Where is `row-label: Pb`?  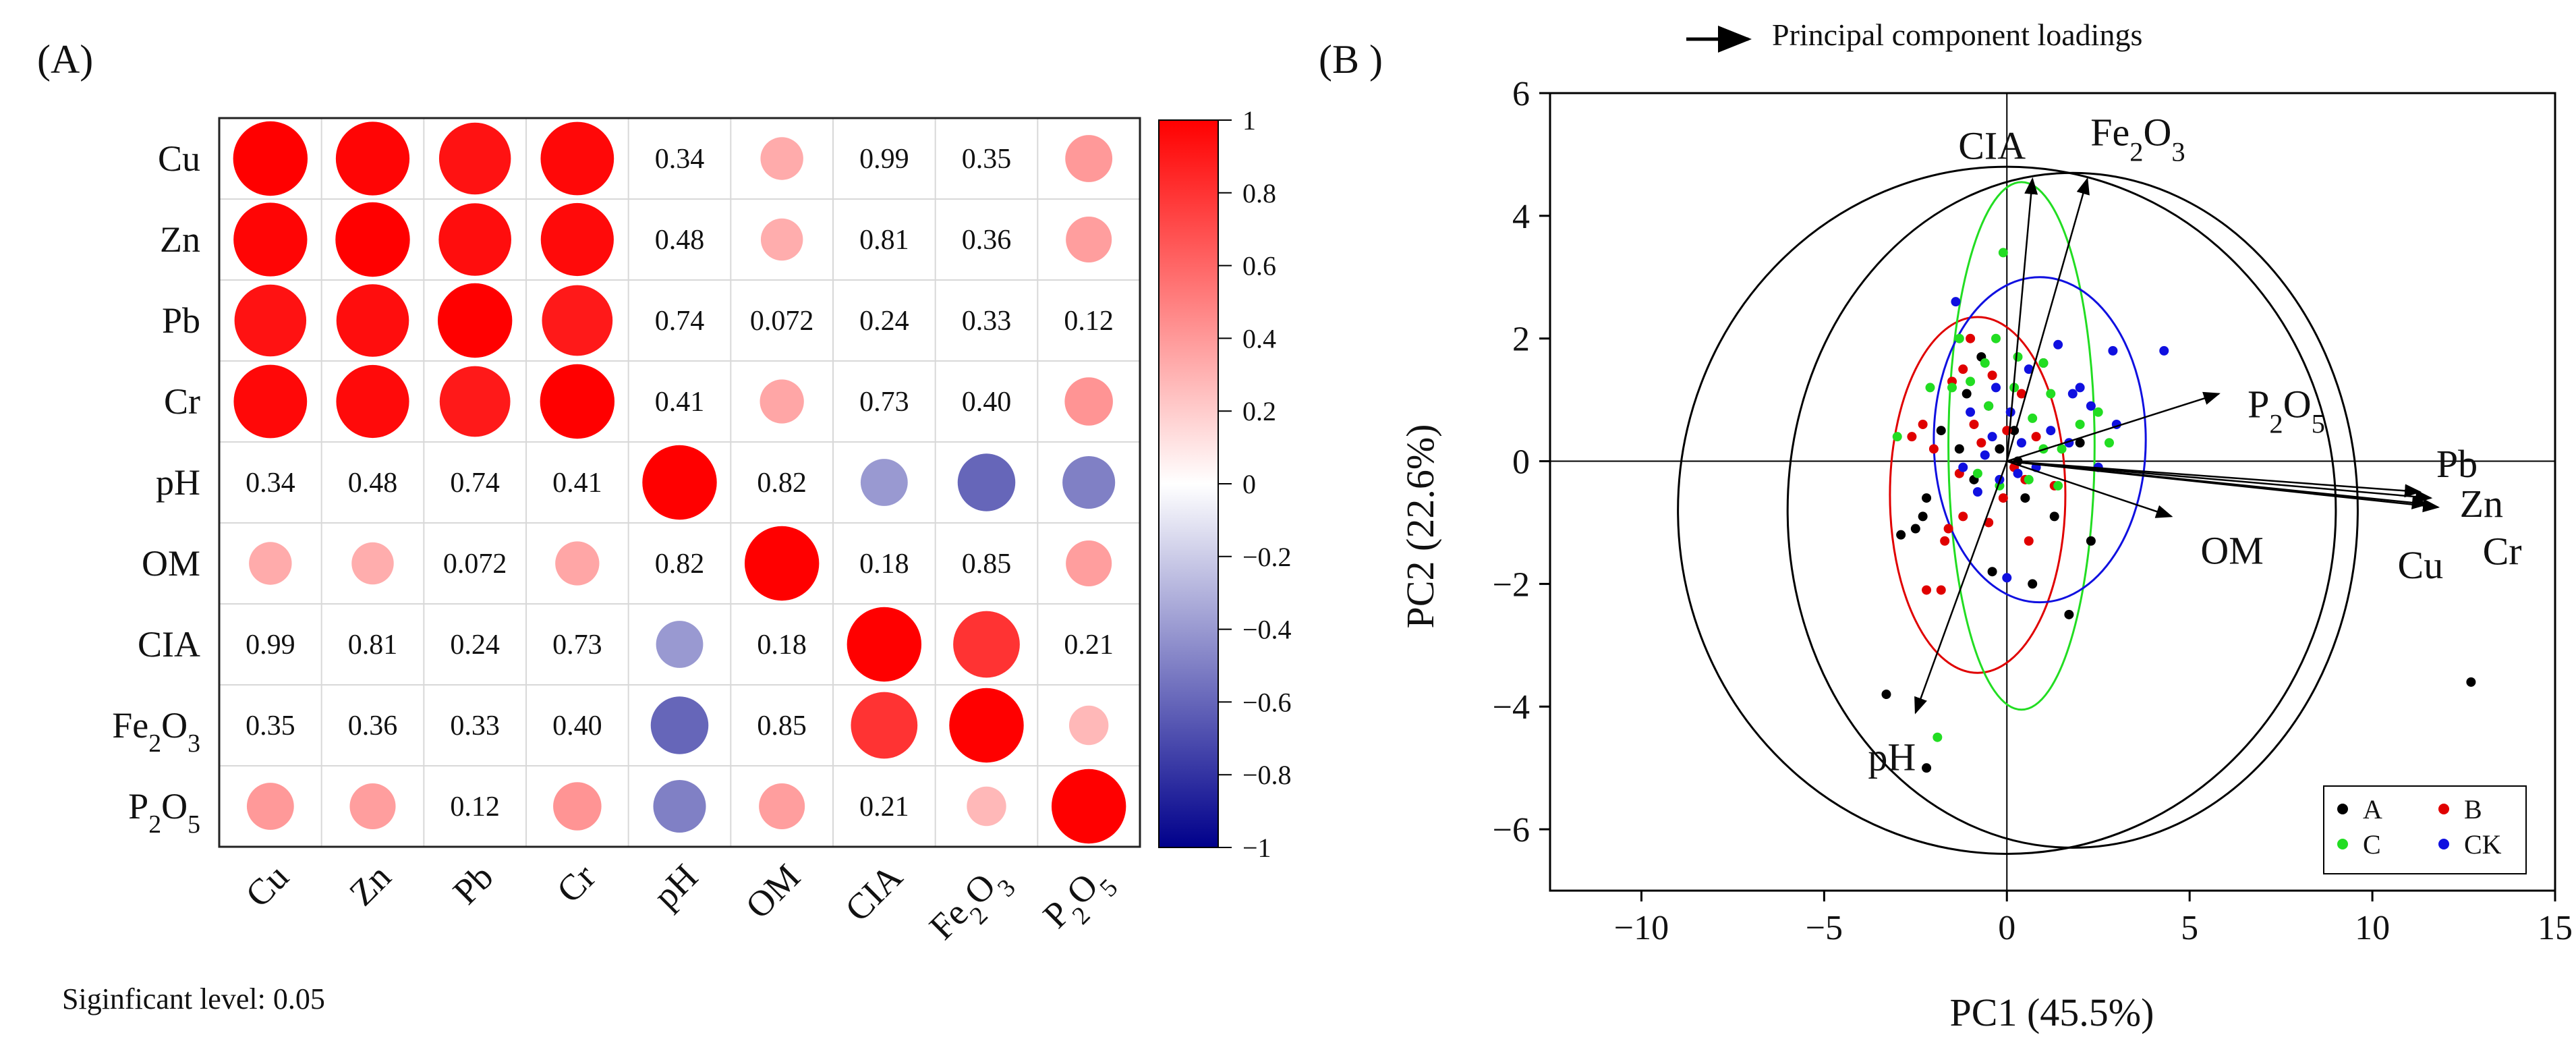
row-label: Pb is located at coordinates (181, 320).